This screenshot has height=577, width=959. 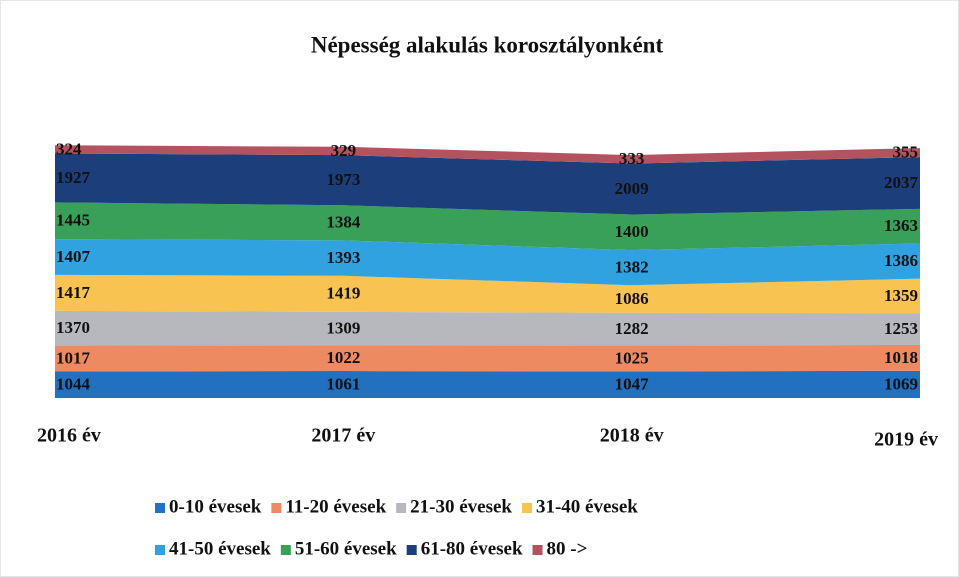 I want to click on data-label: 1253, so click(x=901, y=328).